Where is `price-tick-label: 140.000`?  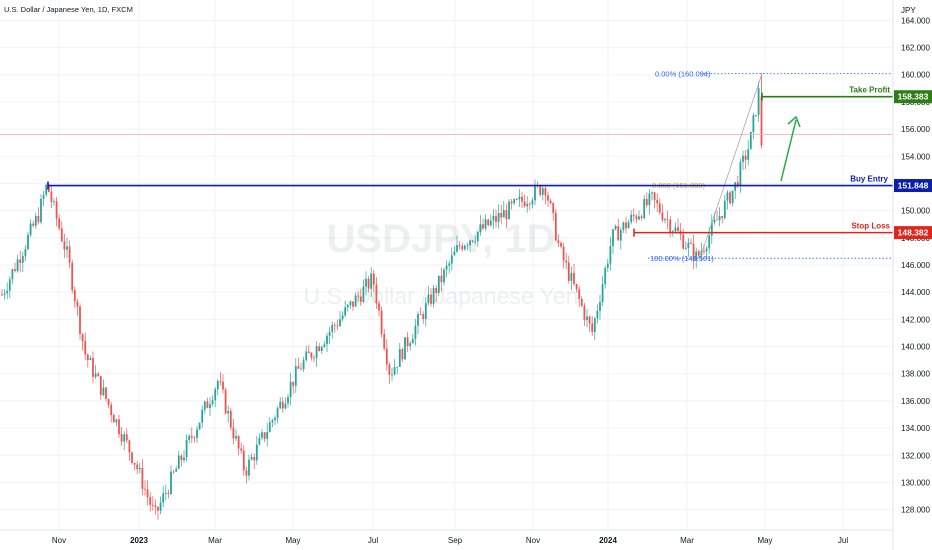
price-tick-label: 140.000 is located at coordinates (915, 347).